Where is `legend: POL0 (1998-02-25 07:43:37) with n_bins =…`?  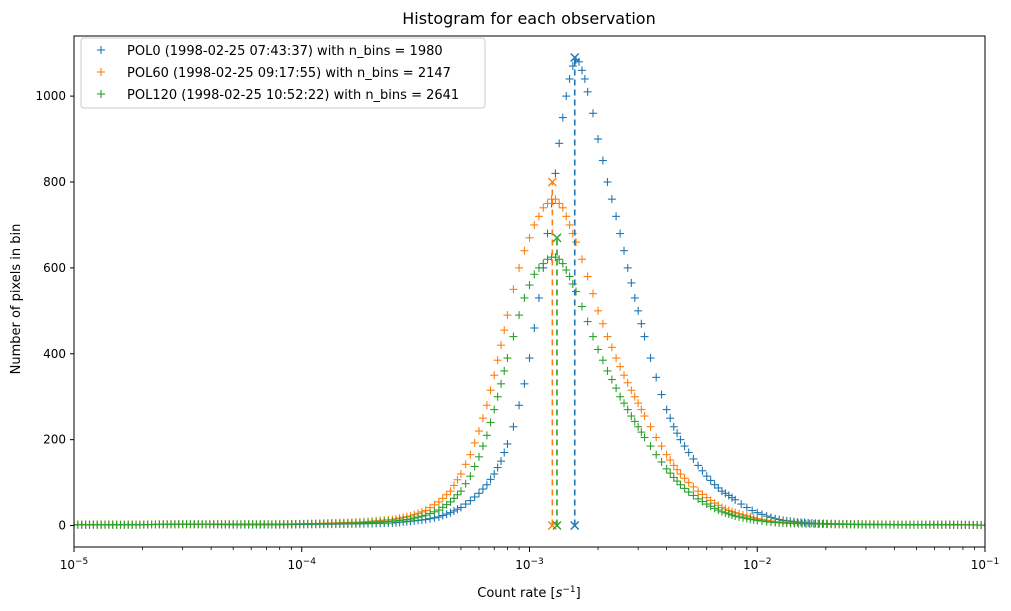
legend: POL0 (1998-02-25 07:43:37) with n_bins =… is located at coordinates (283, 73).